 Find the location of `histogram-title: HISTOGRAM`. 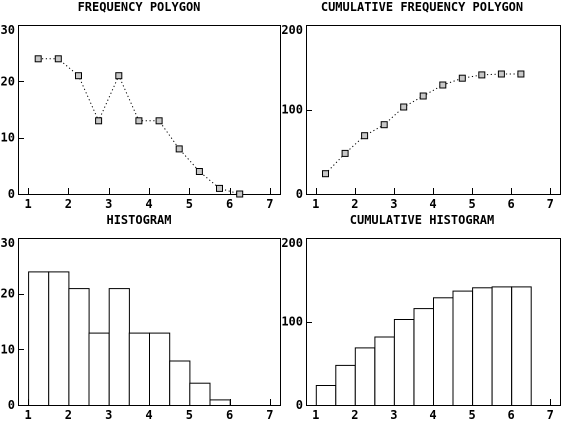

histogram-title: HISTOGRAM is located at coordinates (138, 220).